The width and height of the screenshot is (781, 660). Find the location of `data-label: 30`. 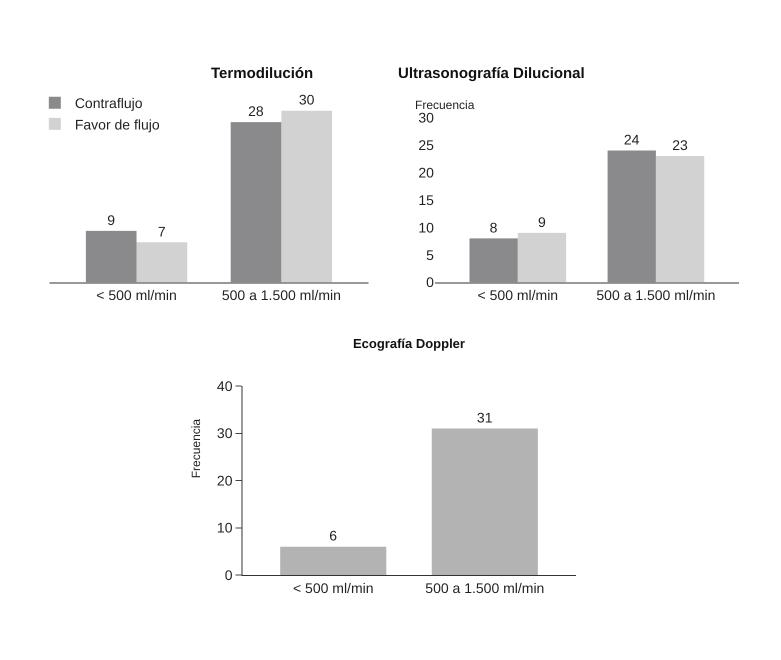

data-label: 30 is located at coordinates (306, 100).